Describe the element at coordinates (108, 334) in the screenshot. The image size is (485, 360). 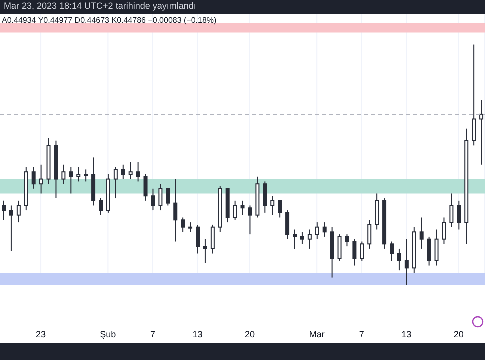
I see `x-tick-label: Şub` at that location.